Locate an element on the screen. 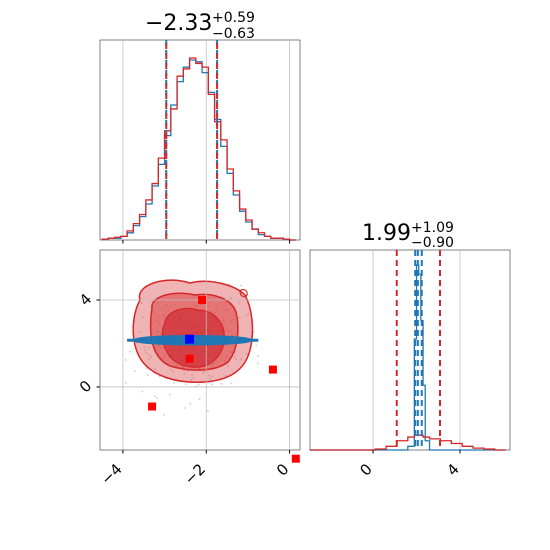 The image size is (550, 550). p2-histogram-panel is located at coordinates (410, 350).